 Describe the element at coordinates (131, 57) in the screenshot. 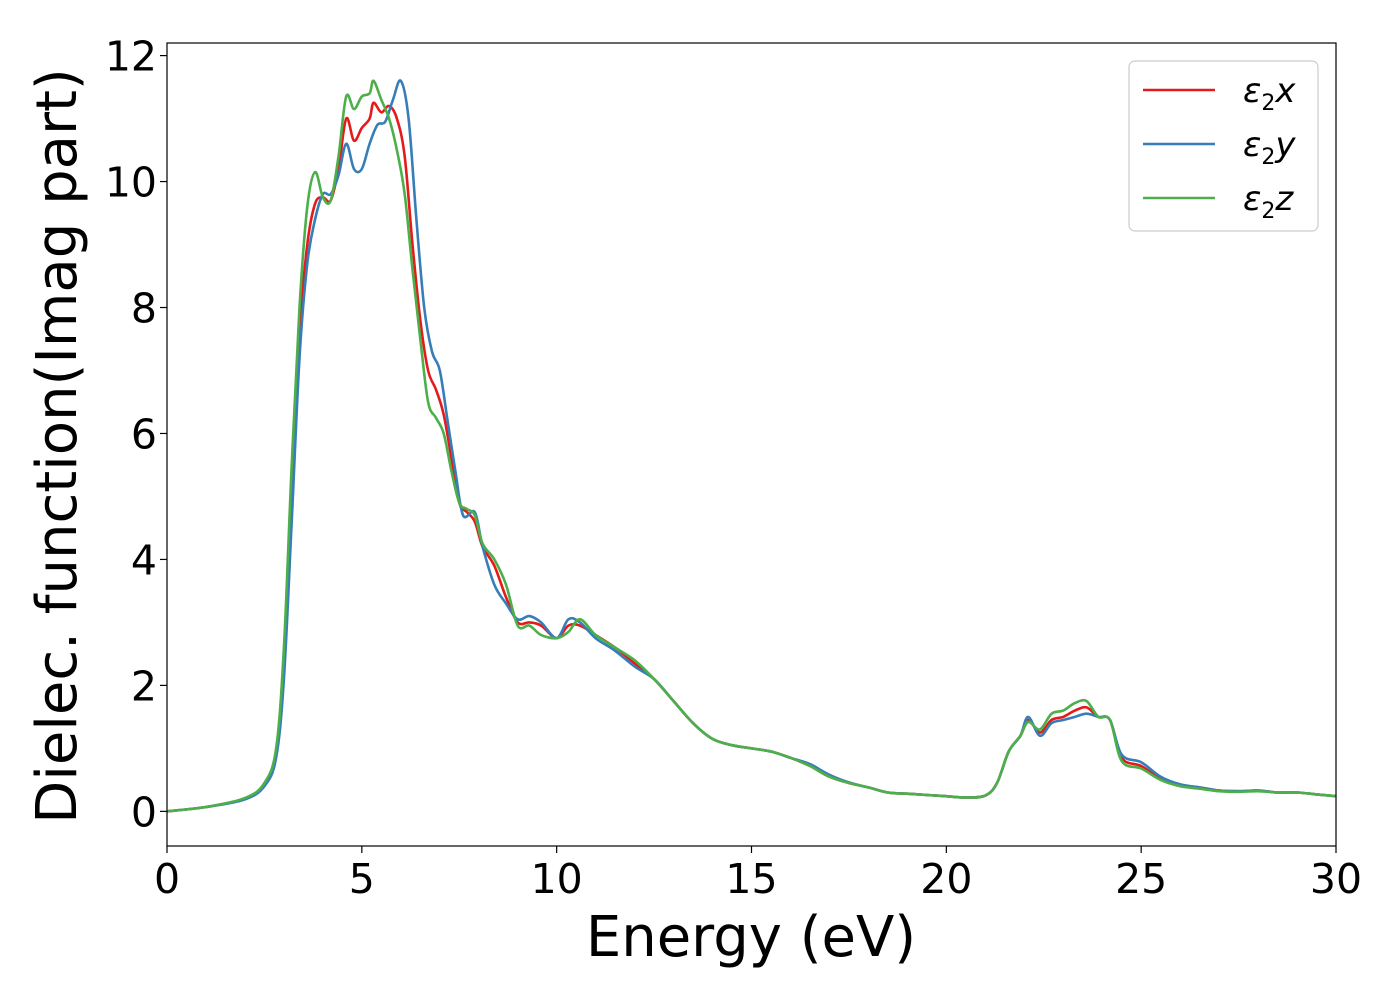

I see `y-tick-label: 12` at that location.